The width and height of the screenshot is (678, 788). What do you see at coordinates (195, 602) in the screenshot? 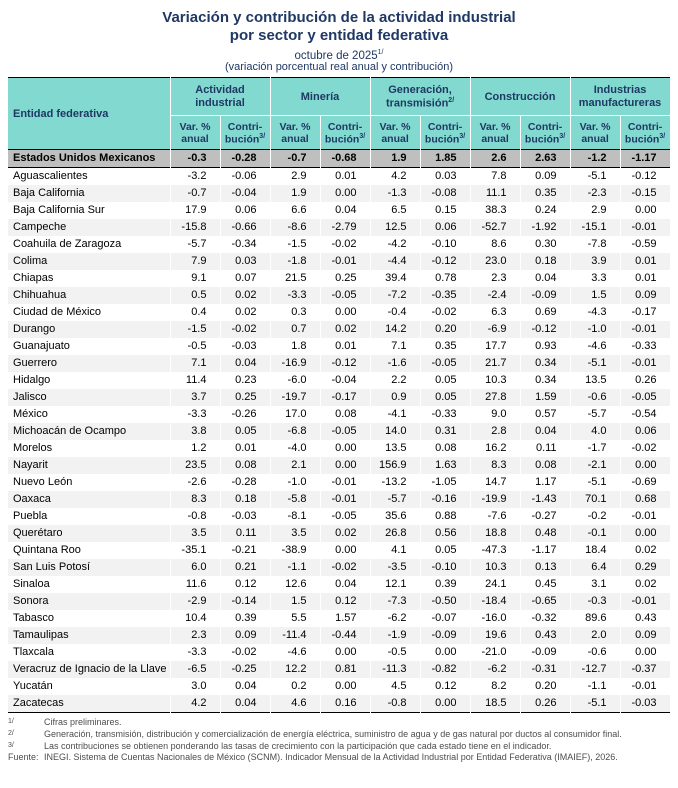
I see `value-cell: -2.9` at bounding box center [195, 602].